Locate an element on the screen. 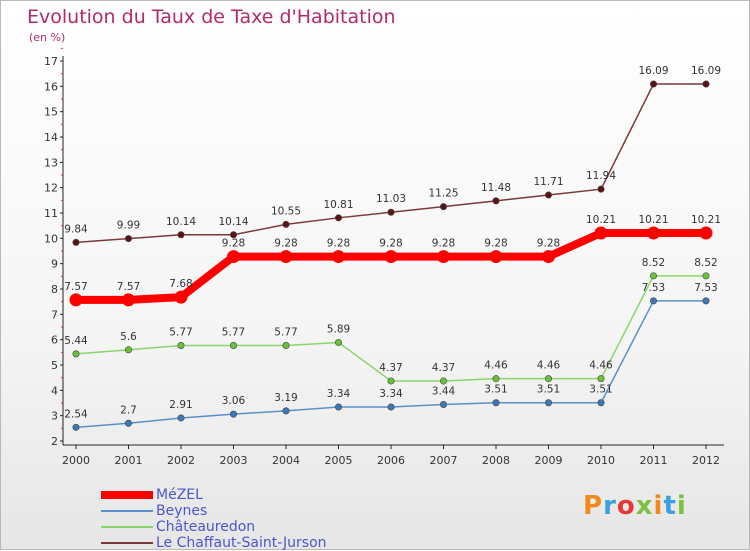 Image resolution: width=750 pixels, height=551 pixels. y-tick-label: 4 is located at coordinates (54, 390).